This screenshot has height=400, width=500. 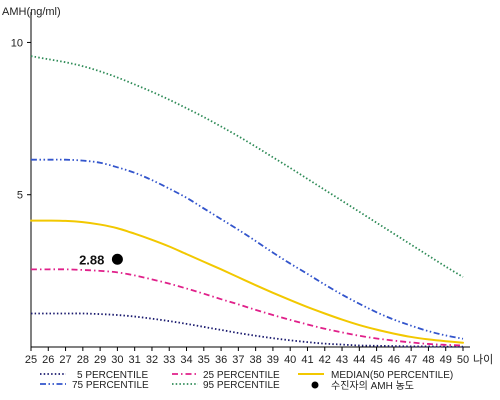 What do you see at coordinates (17, 43) in the screenshot?
I see `y-tick-label: 10` at bounding box center [17, 43].